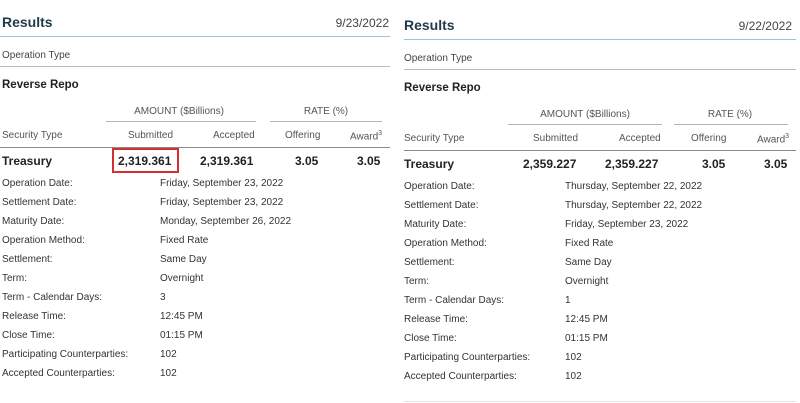  I want to click on results-date: 9/22/2022, so click(765, 26).